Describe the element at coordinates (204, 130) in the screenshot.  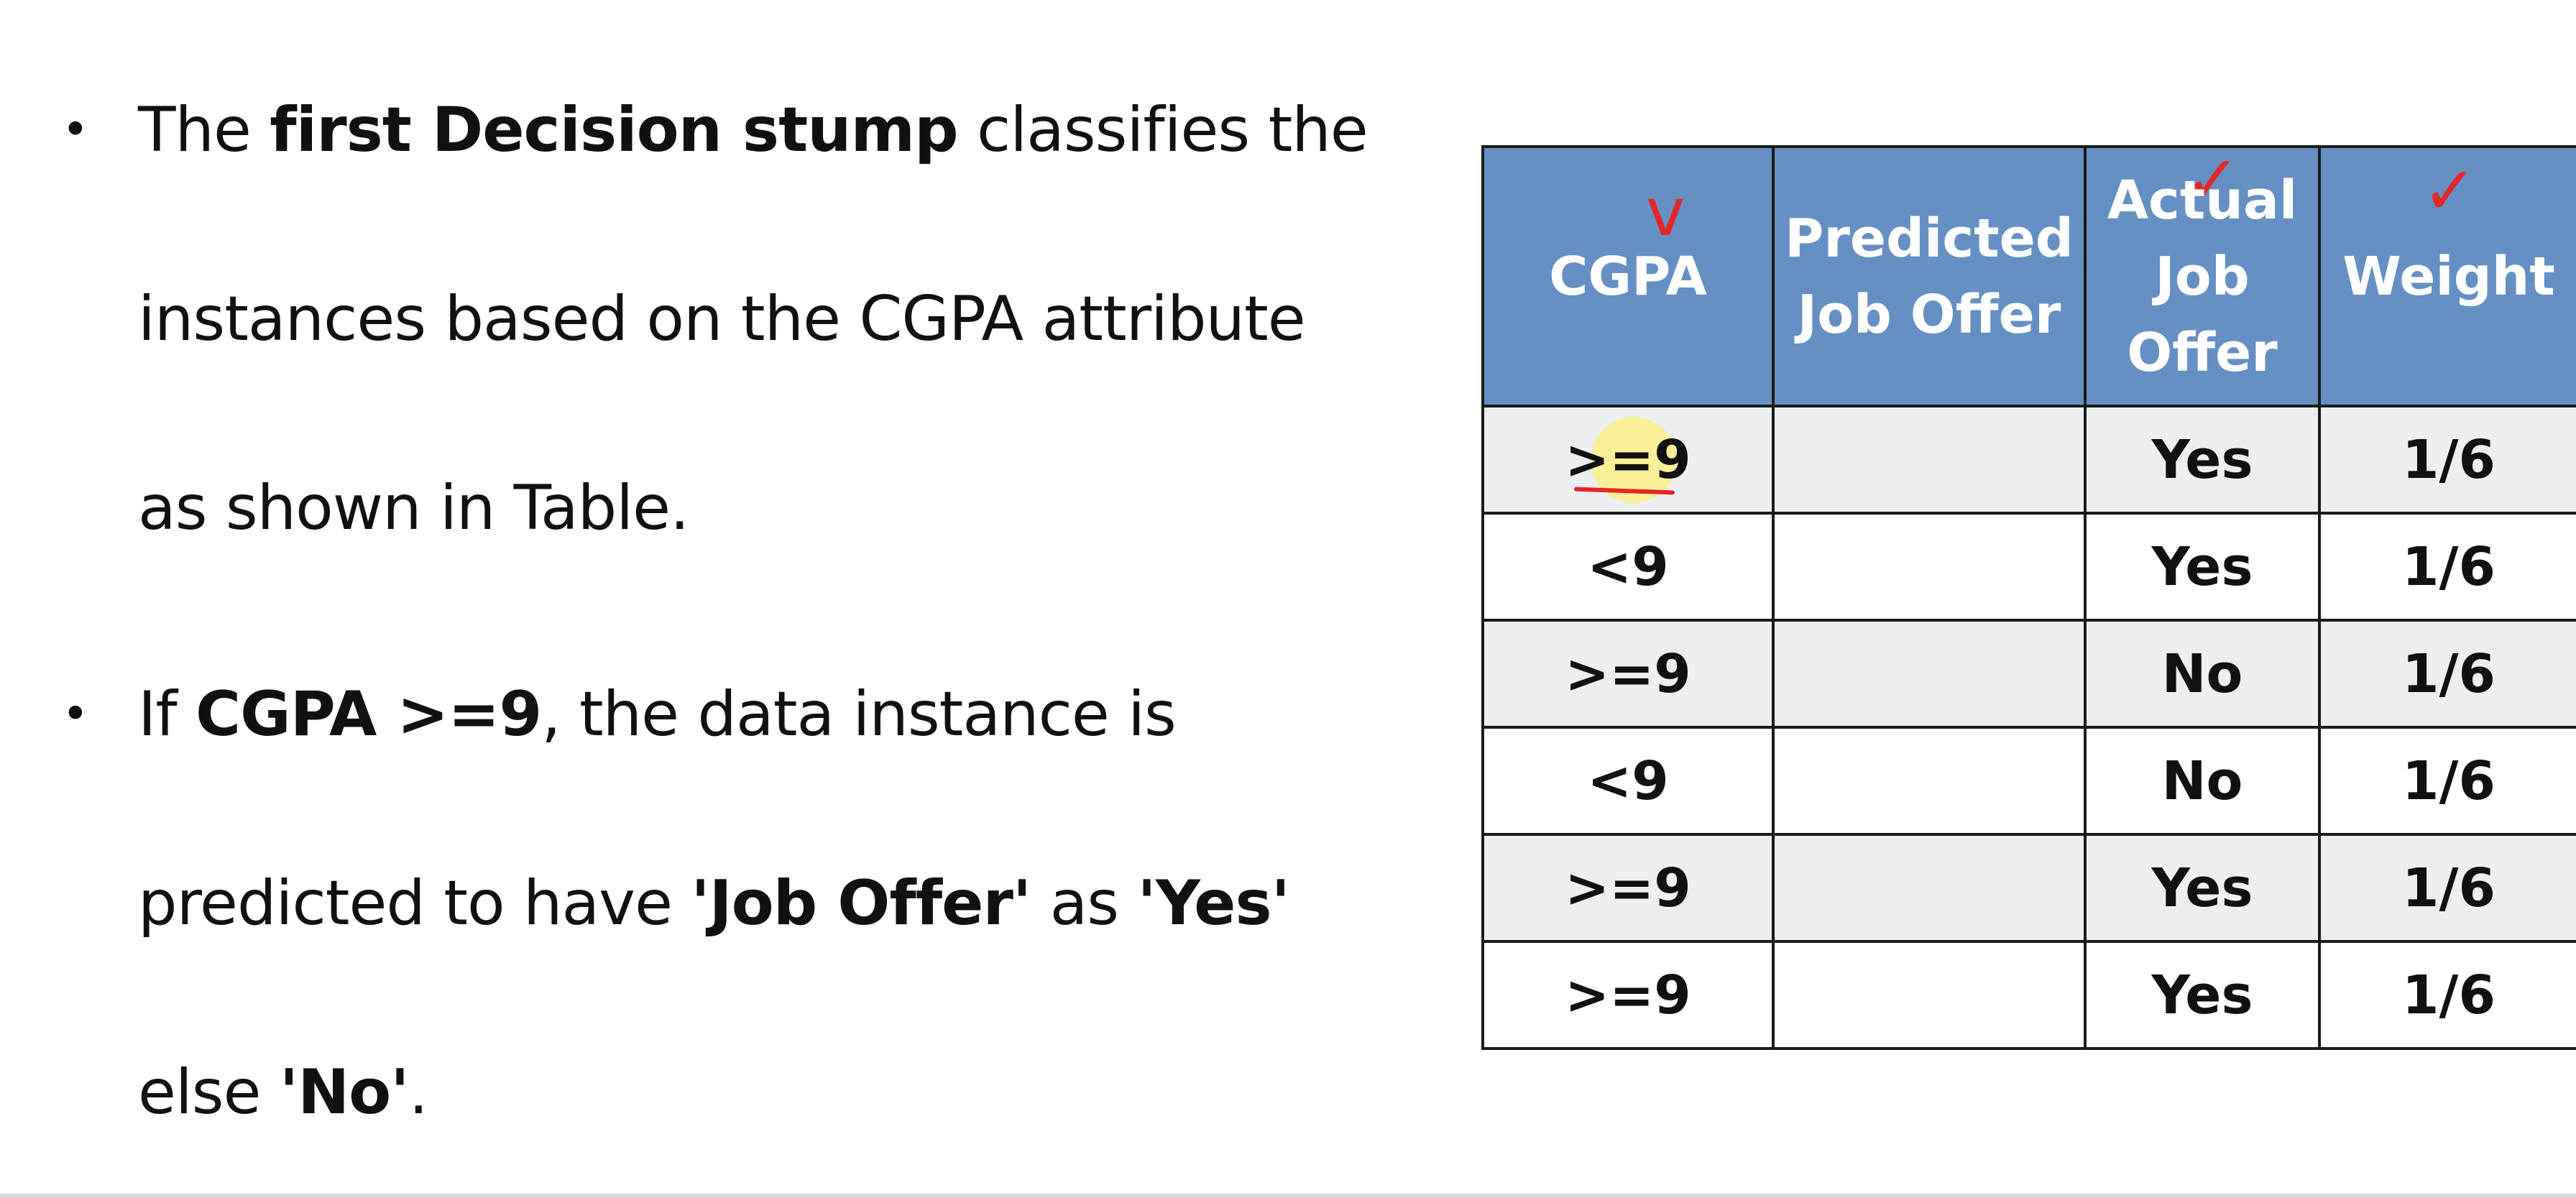
I see `bullet-1-part-1: The` at that location.